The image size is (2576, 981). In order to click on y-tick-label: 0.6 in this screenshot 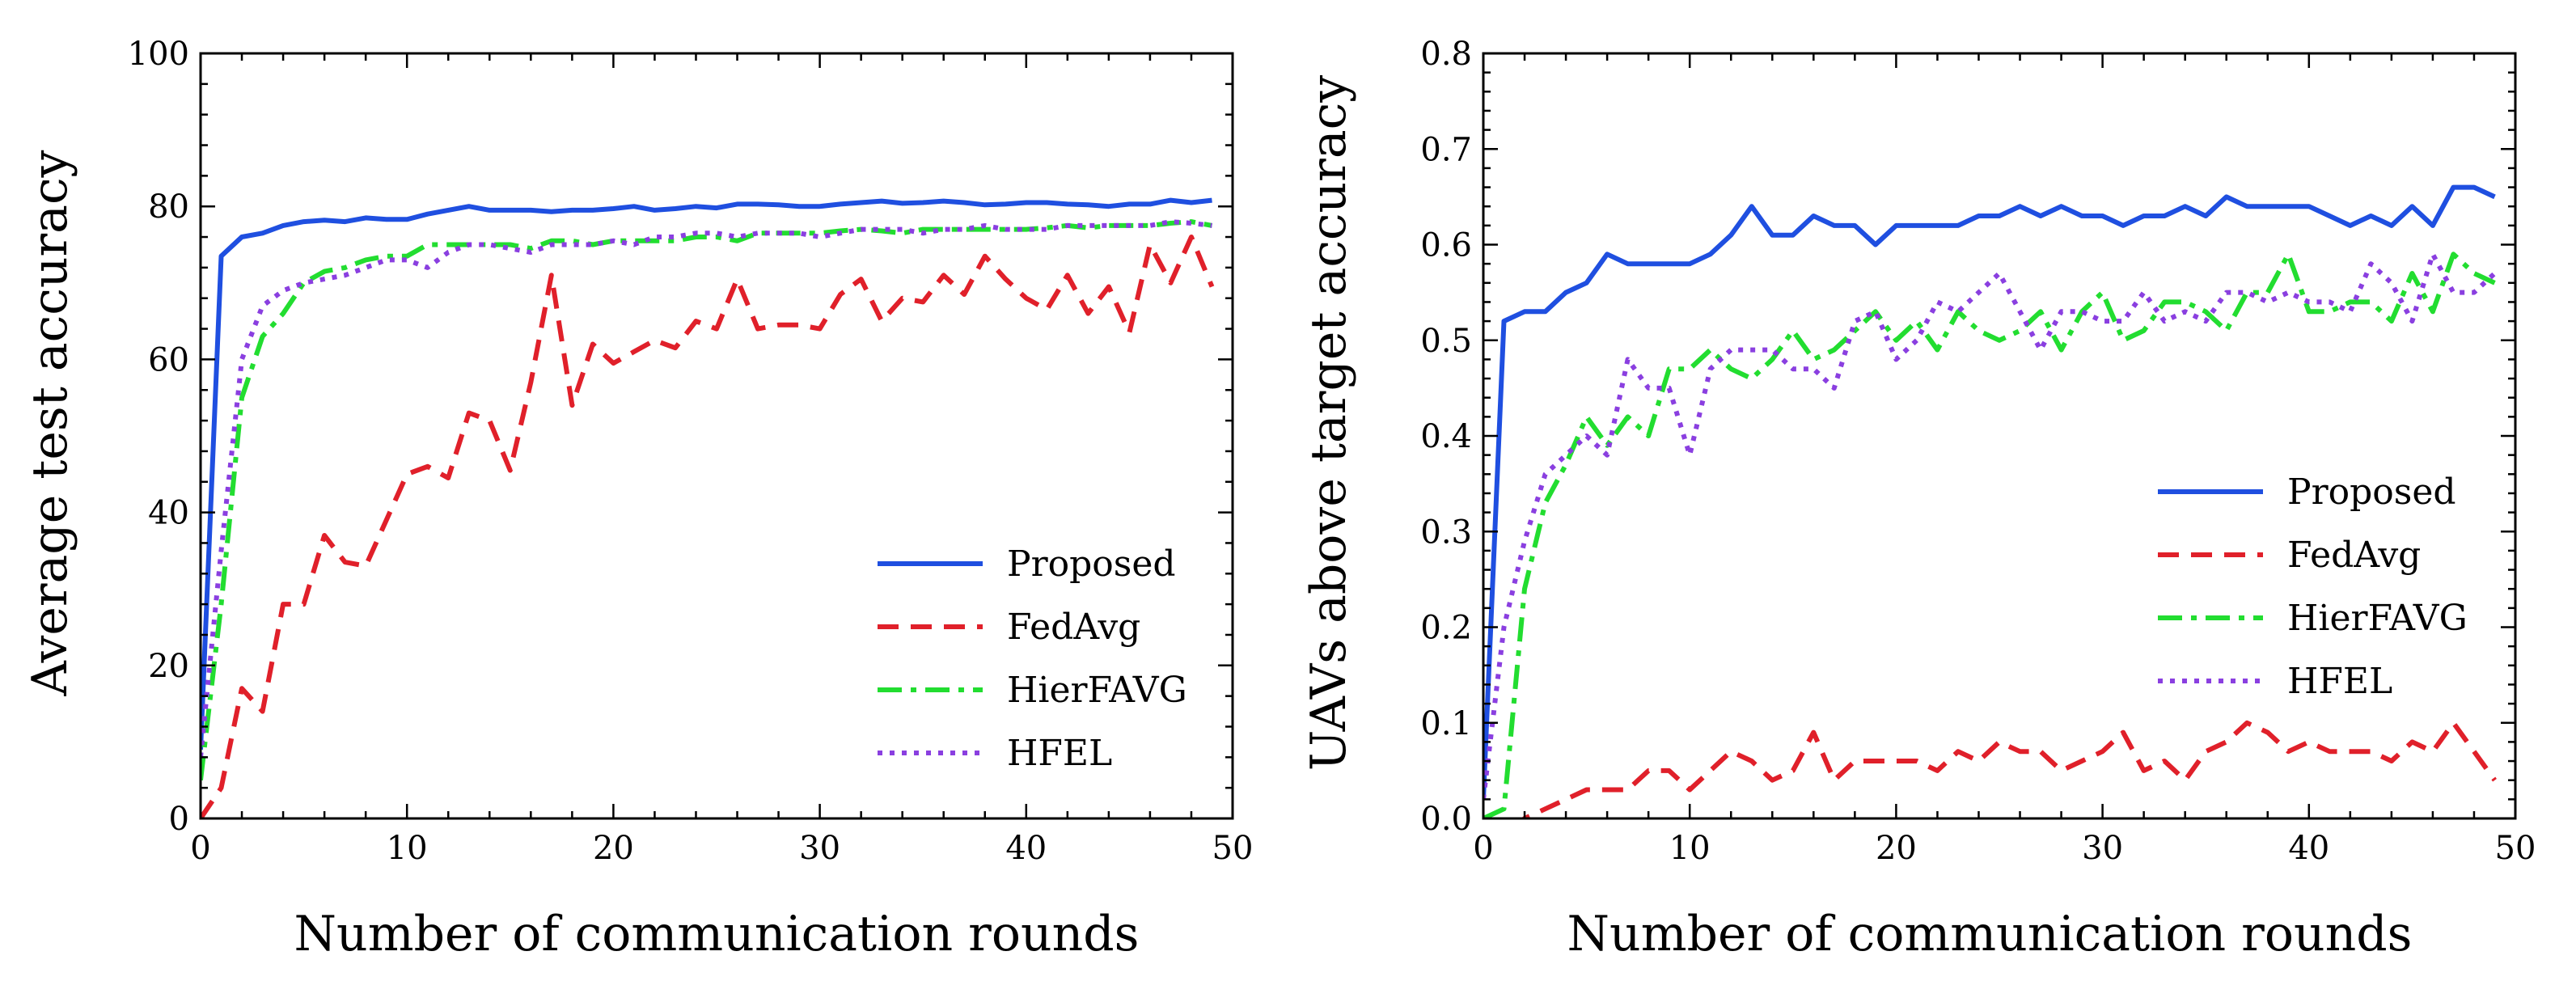, I will do `click(1446, 245)`.